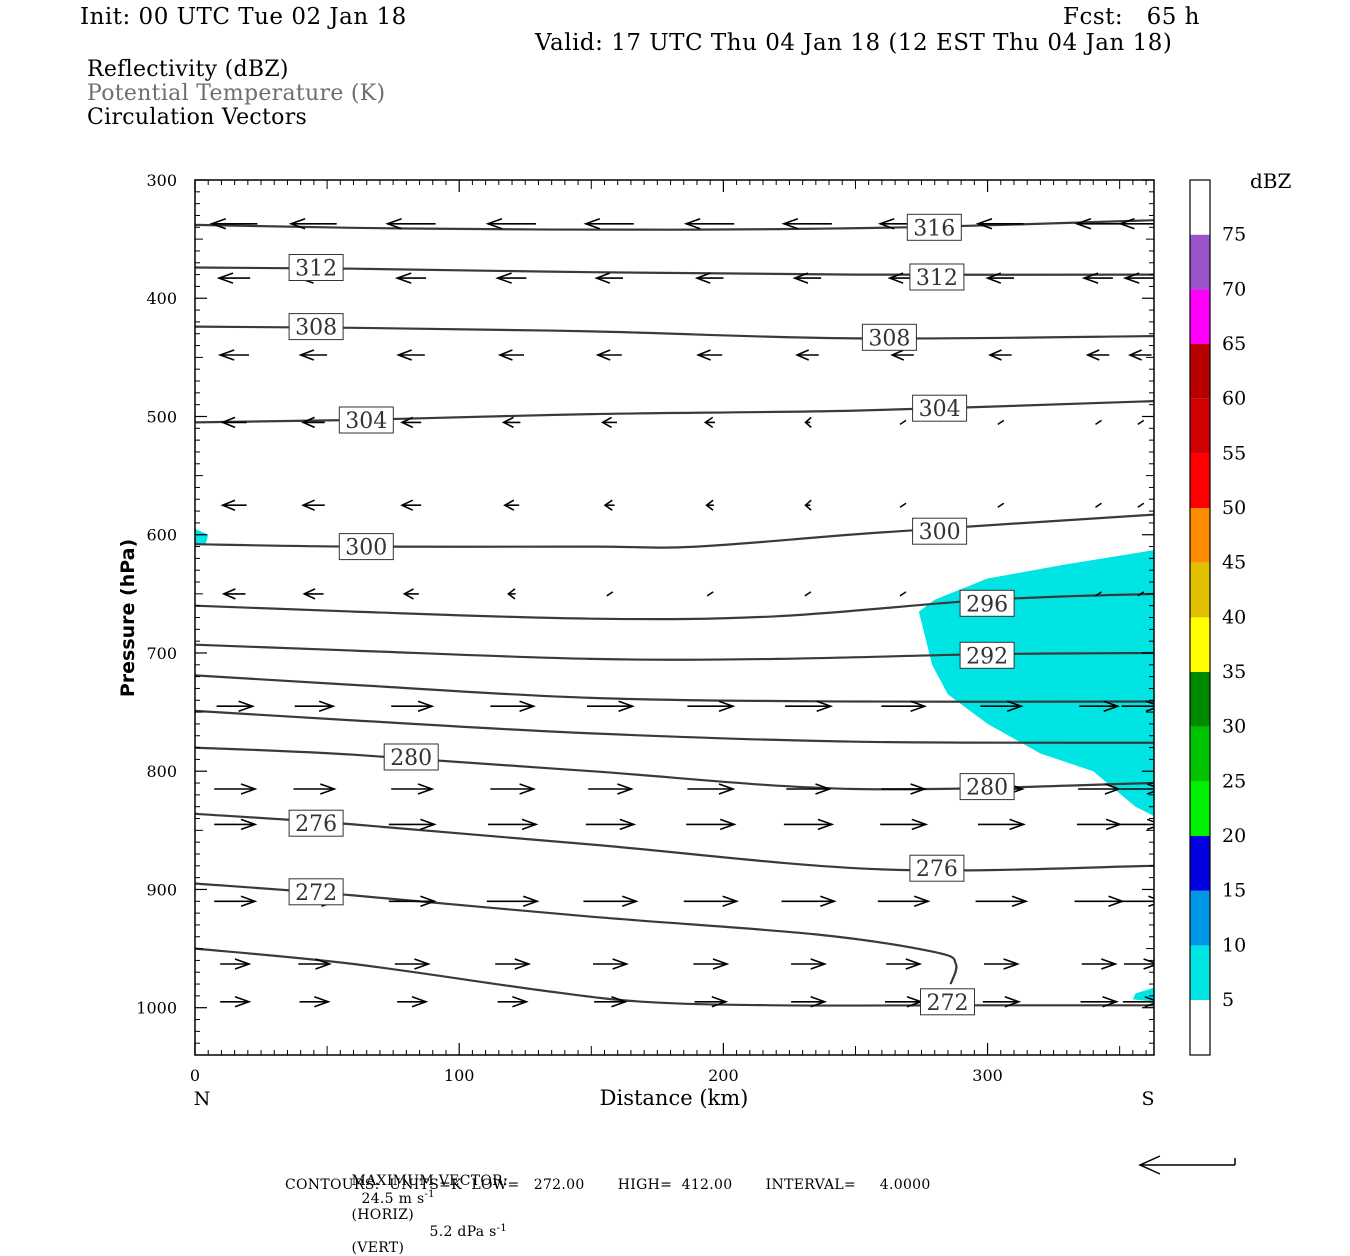  Describe the element at coordinates (987, 604) in the screenshot. I see `contour-label-296: 296` at that location.